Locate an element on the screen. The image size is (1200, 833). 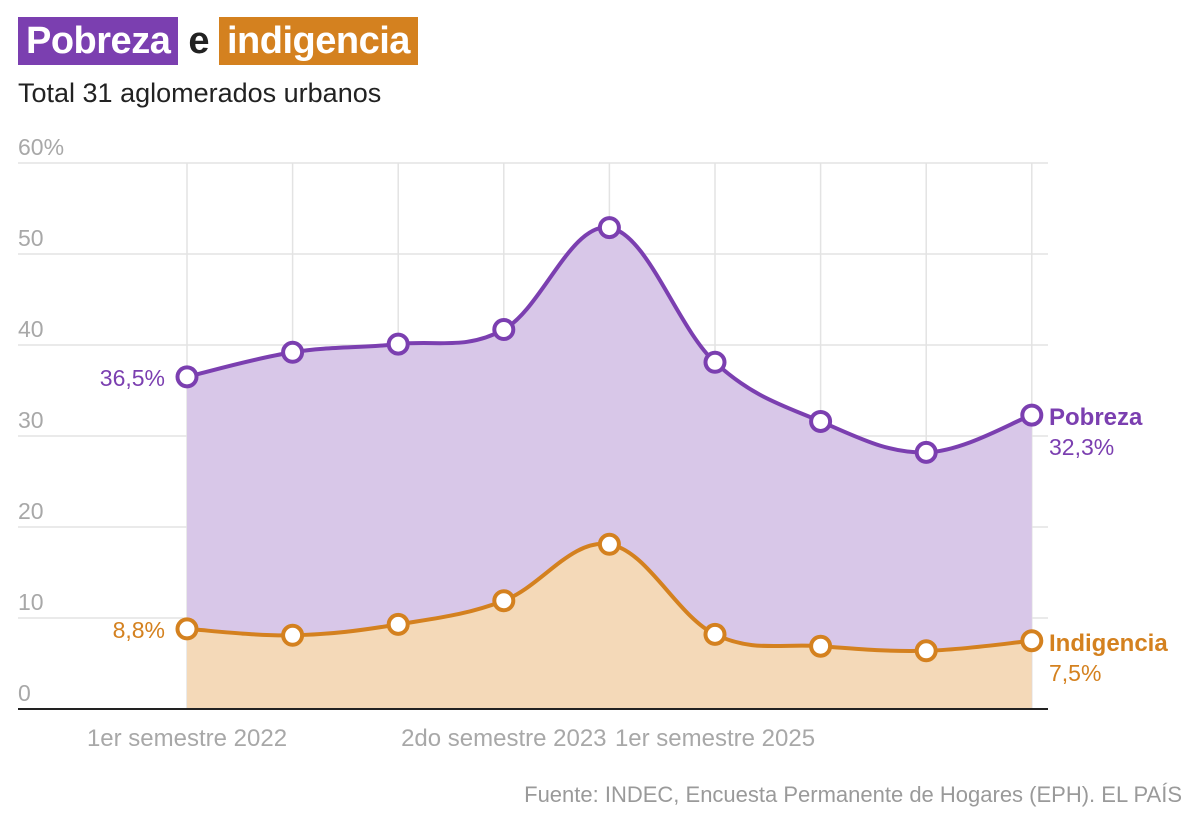
y-tick-label: 10 is located at coordinates (31, 602).